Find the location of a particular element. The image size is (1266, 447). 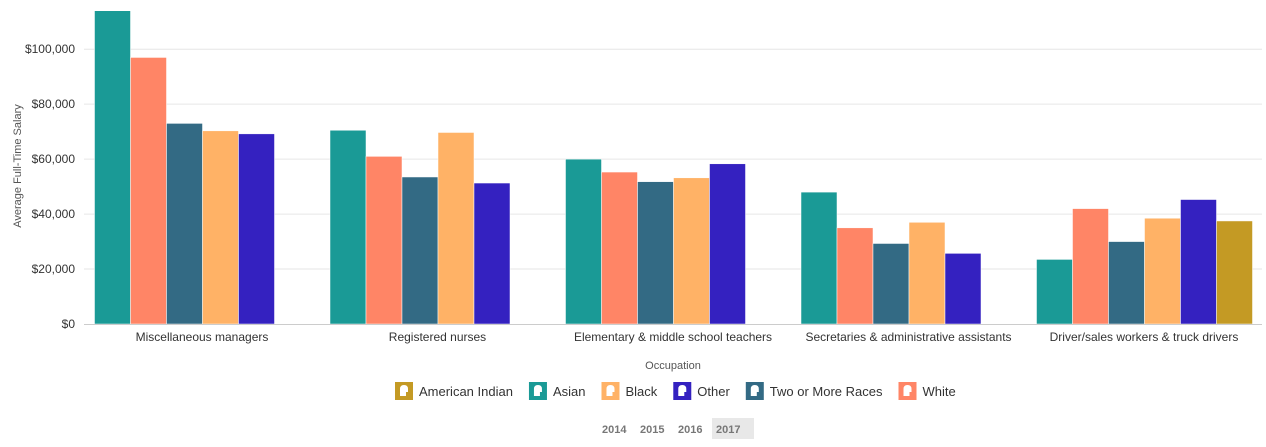

bar-american-indian-driver-sales-workers-truck-drivers is located at coordinates (1234, 272).